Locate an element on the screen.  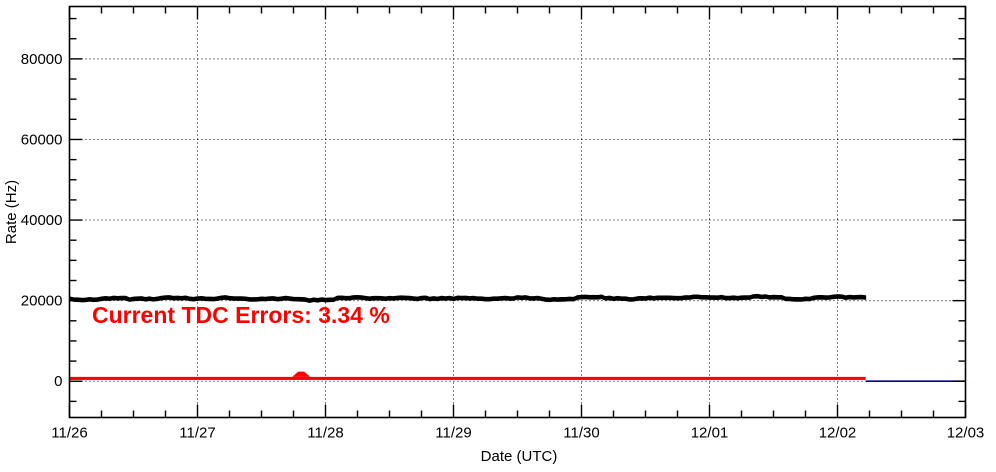
x-tick-label: 11/30 is located at coordinates (581, 433).